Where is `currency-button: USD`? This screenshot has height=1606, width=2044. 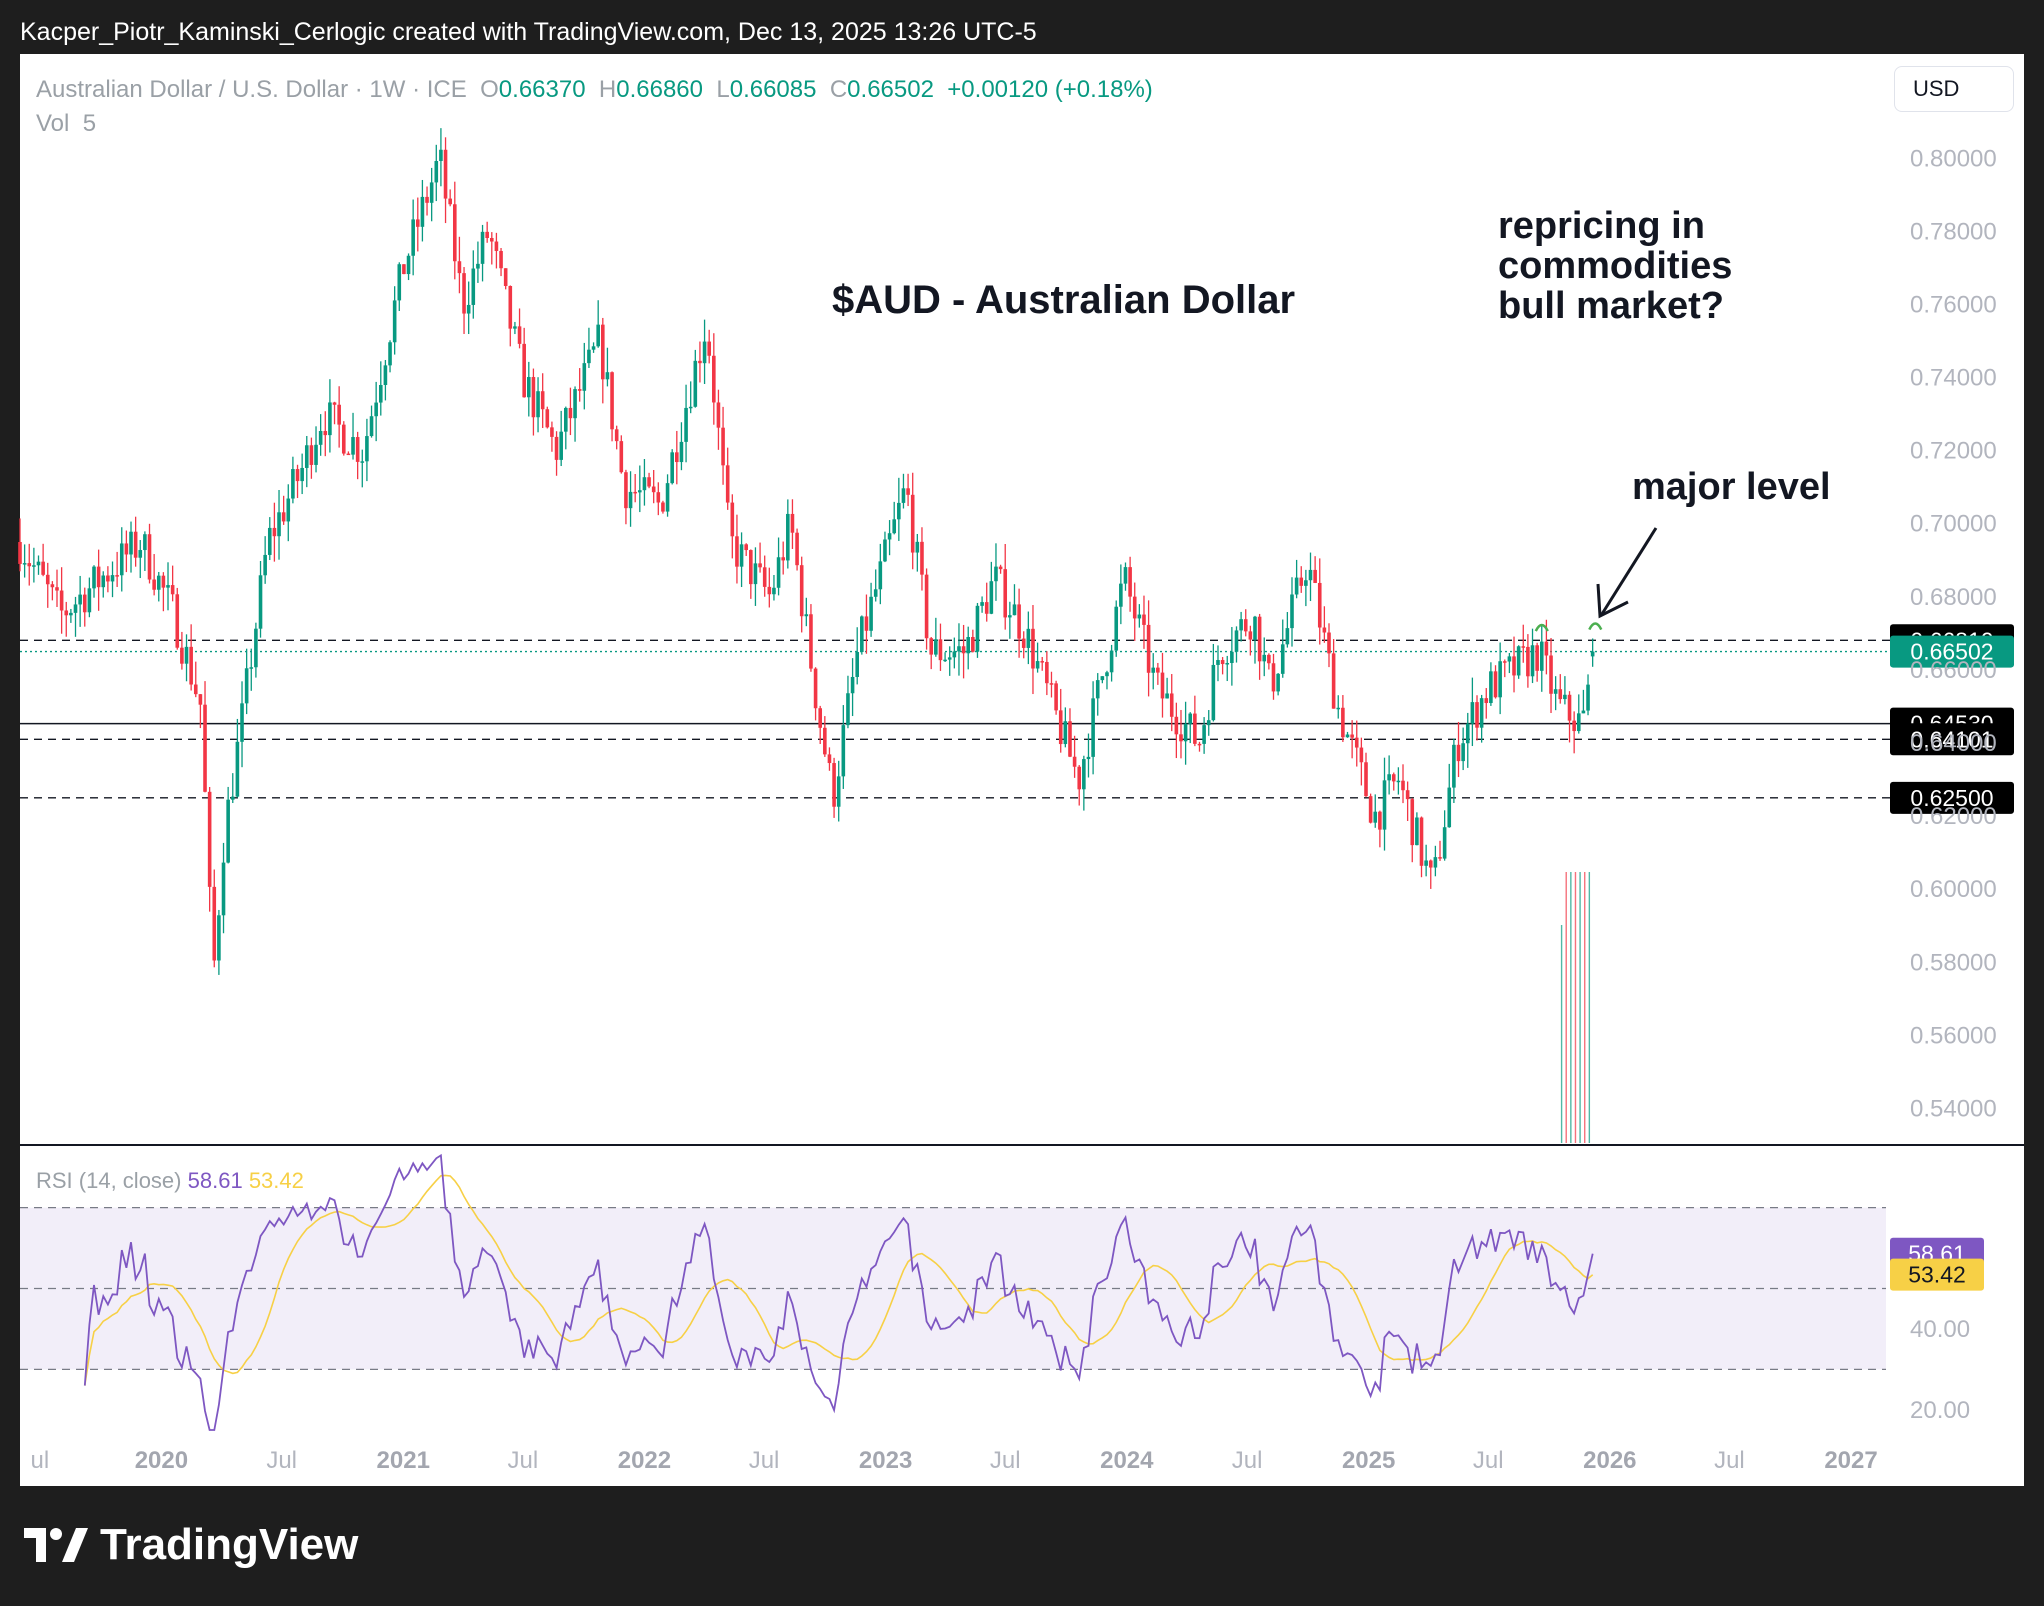
currency-button: USD is located at coordinates (1954, 89).